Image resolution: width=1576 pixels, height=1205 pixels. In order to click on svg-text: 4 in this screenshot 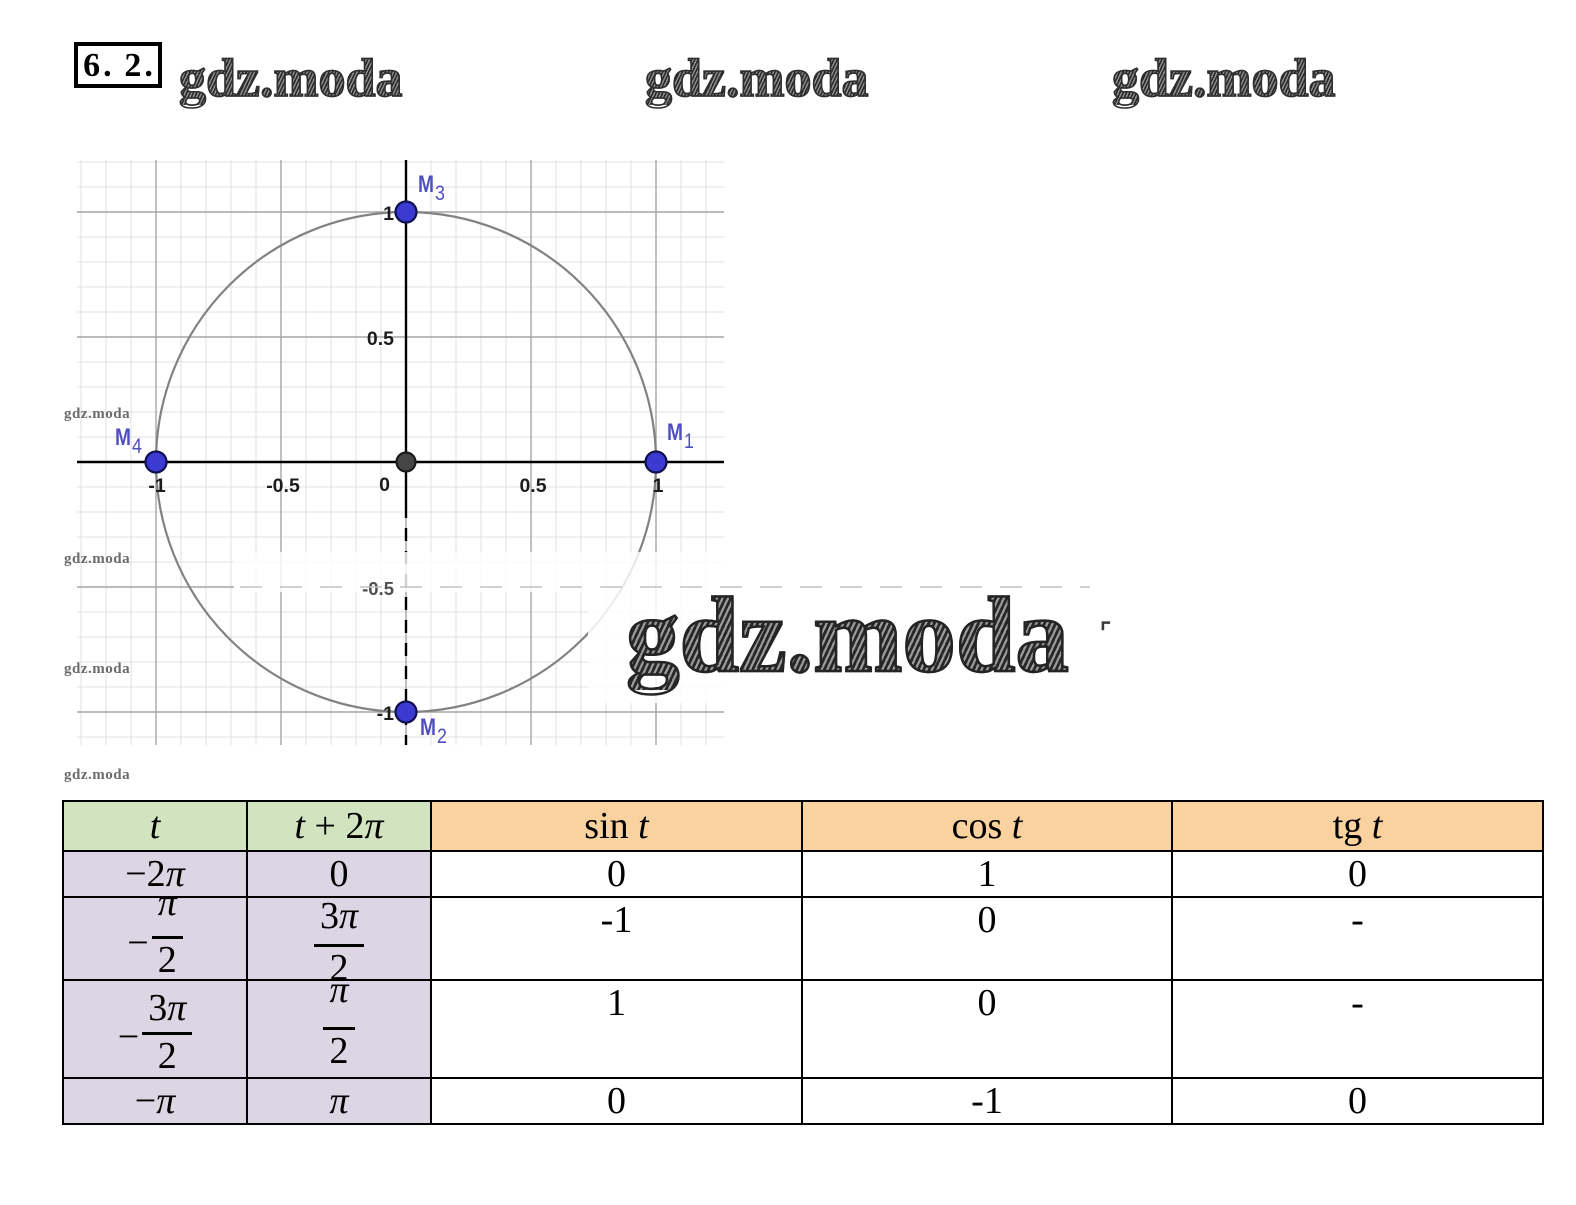, I will do `click(137, 447)`.